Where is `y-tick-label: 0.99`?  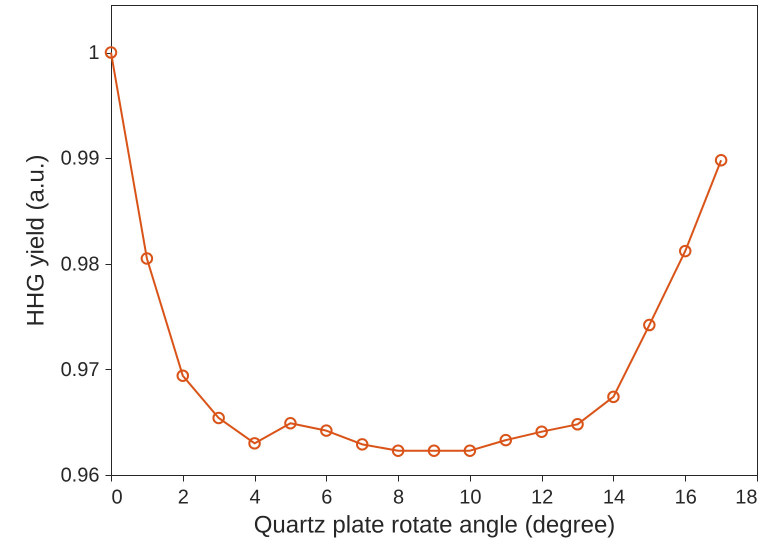
y-tick-label: 0.99 is located at coordinates (80, 159).